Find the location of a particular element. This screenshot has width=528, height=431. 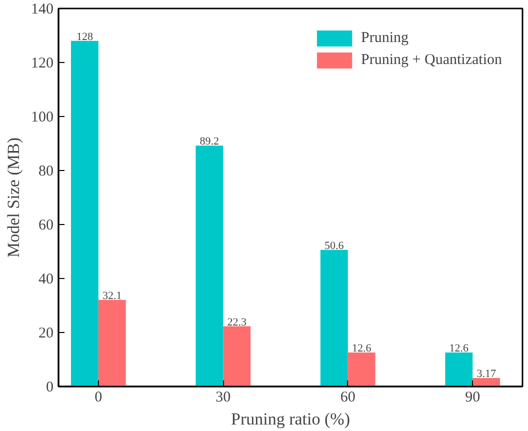

legend-label: Pruning + Quantization is located at coordinates (431, 60).